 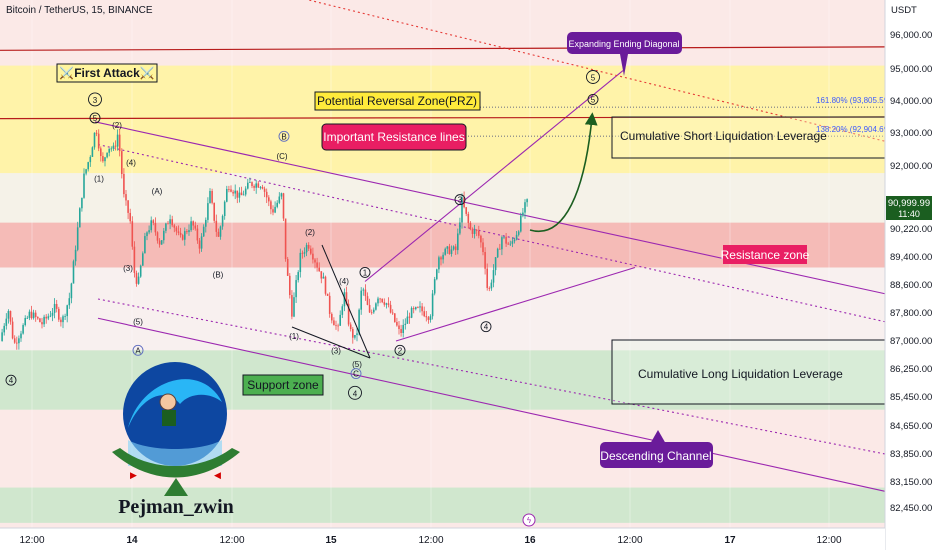 I want to click on svg-text: Descending Channel, so click(x=655, y=456).